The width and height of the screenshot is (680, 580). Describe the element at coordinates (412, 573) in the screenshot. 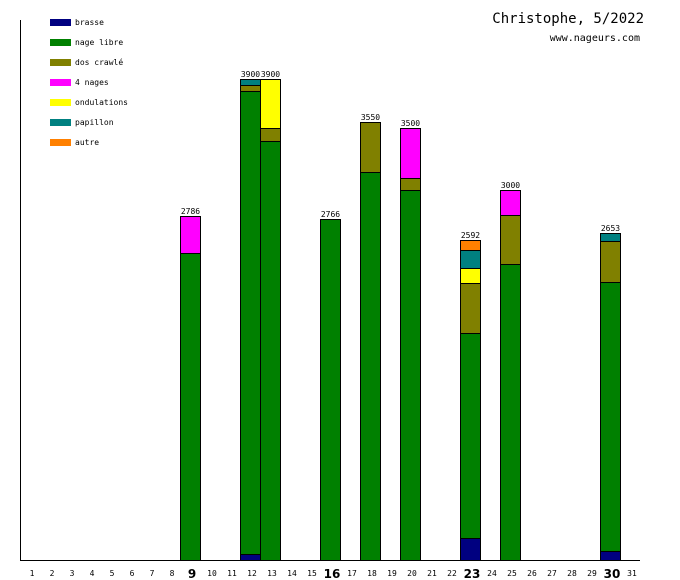

I see `x-tick-label: 20` at that location.